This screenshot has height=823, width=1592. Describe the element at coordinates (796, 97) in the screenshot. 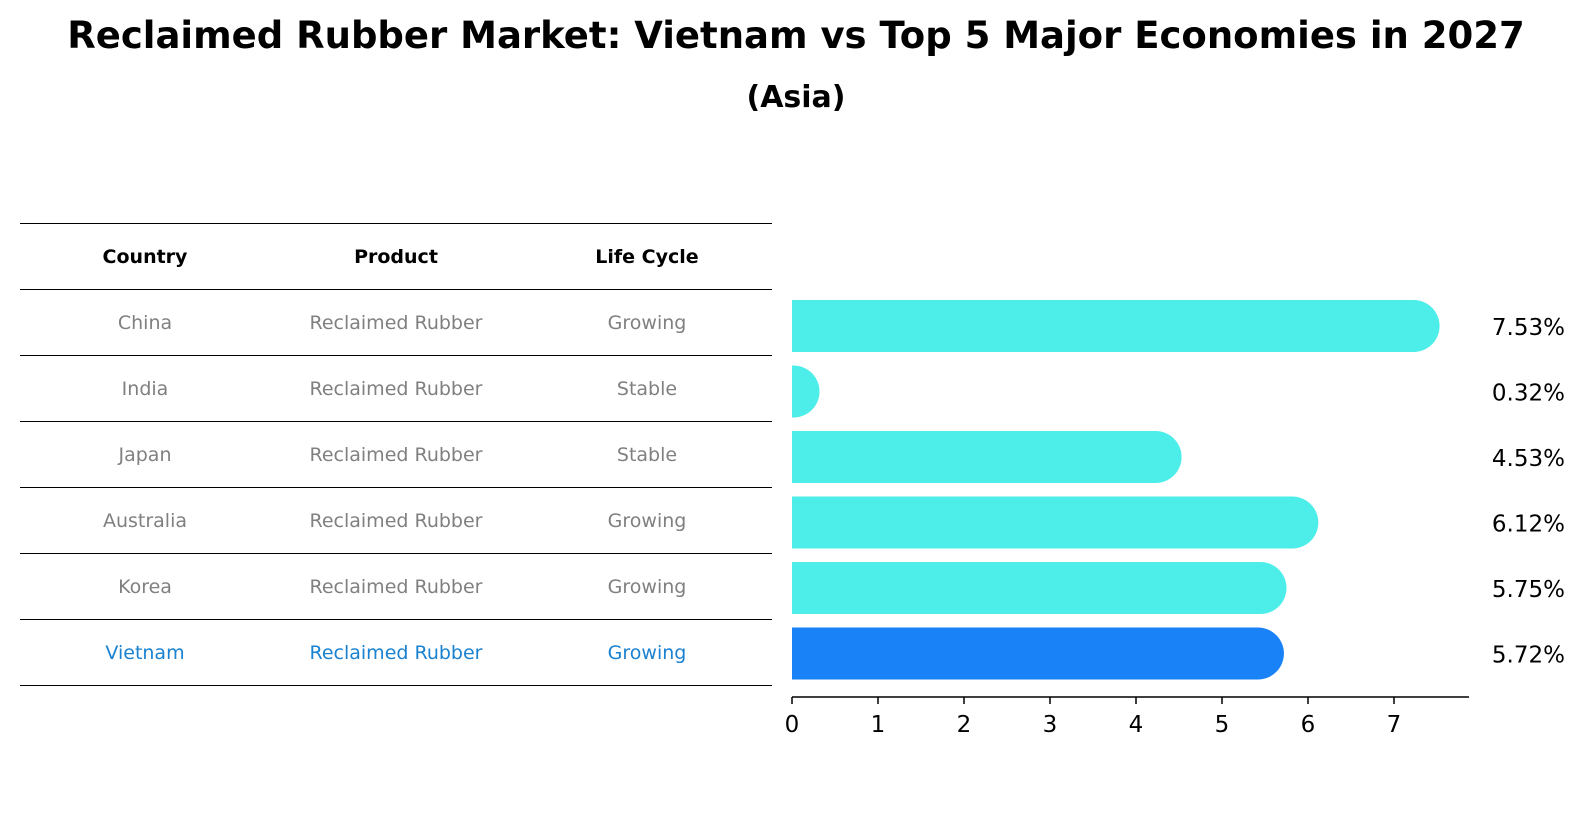

I see `chart-subtitle: (Asia)` at that location.